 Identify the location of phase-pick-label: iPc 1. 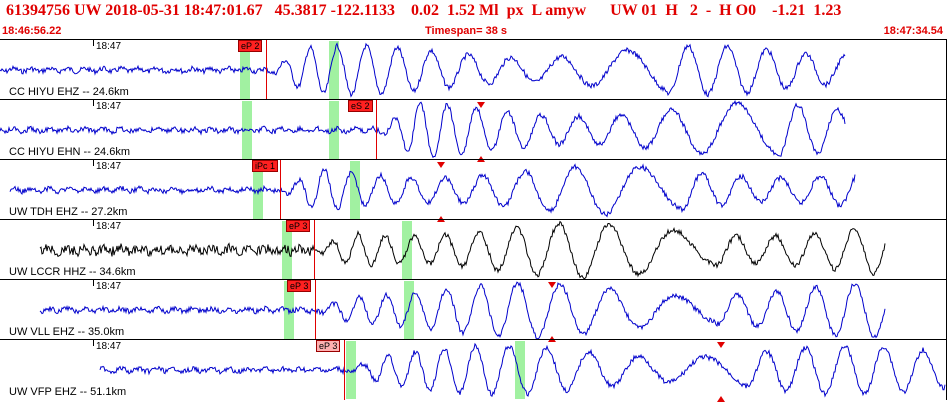
(265, 166).